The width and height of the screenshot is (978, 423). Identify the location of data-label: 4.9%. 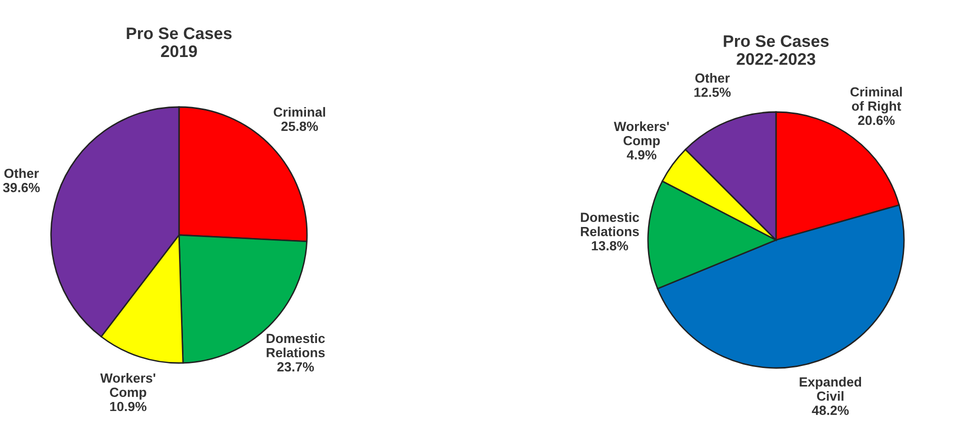
(641, 155).